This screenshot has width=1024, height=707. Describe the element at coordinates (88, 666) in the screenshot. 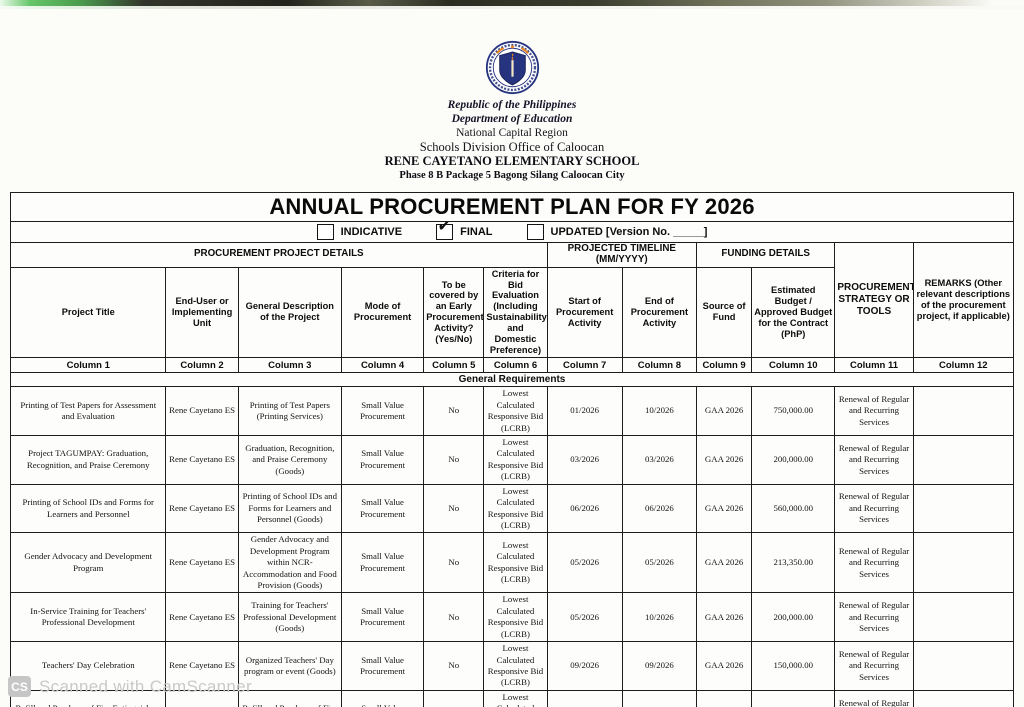

I see `table-cell: Teachers' Day Celebration` at that location.